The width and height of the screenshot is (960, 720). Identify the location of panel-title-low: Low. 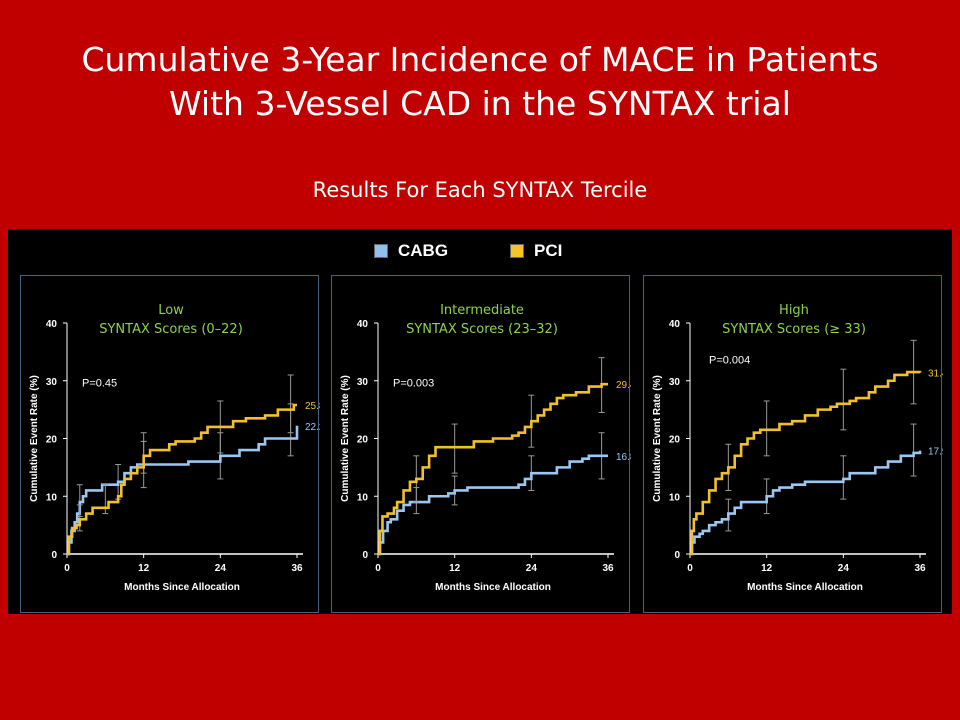
(171, 310).